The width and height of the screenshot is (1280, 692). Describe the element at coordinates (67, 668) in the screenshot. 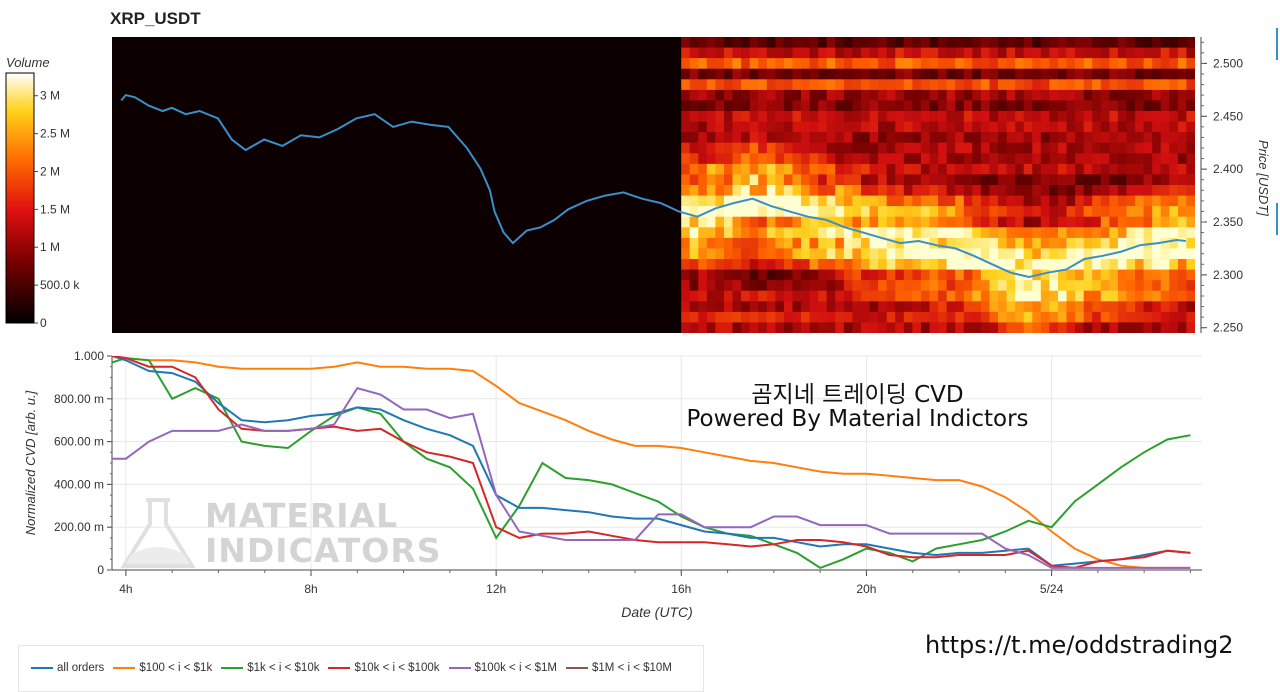

I see `legend-item: all orders` at that location.